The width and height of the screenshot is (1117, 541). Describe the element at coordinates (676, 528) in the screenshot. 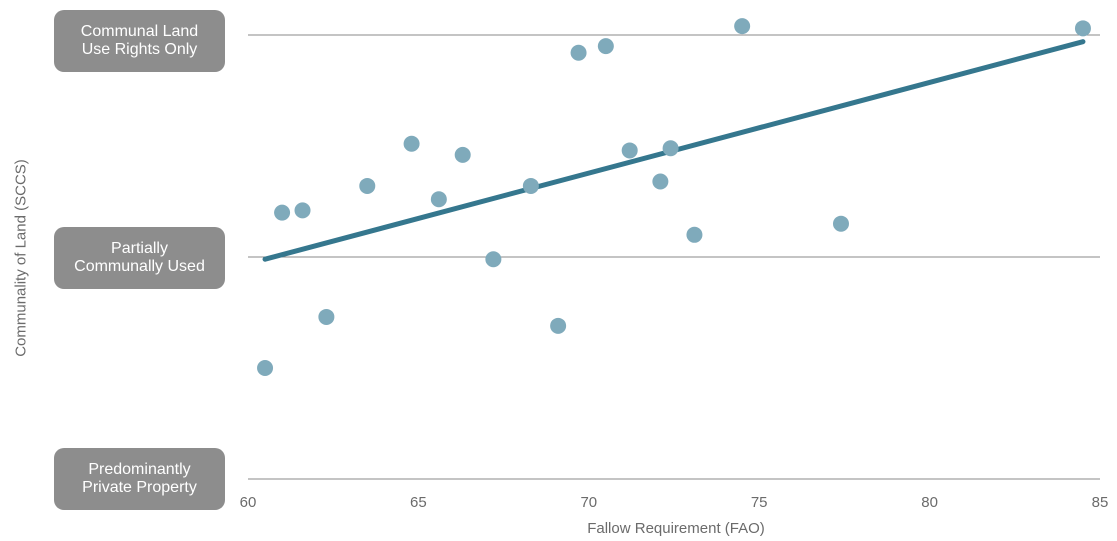

I see `x-axis-title: Fallow Requirement (FAO)` at that location.